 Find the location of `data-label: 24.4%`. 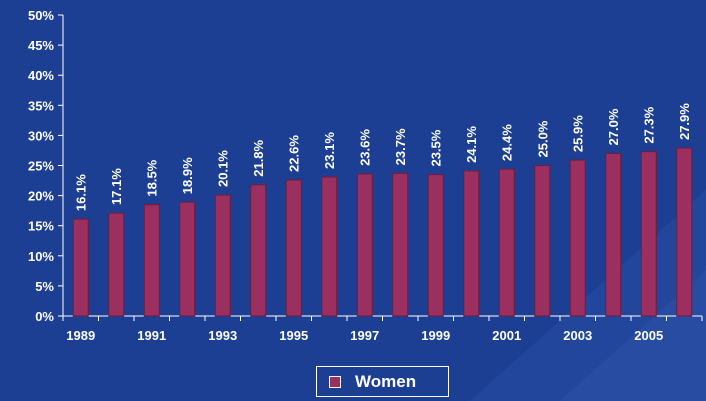

data-label: 24.4% is located at coordinates (507, 142).